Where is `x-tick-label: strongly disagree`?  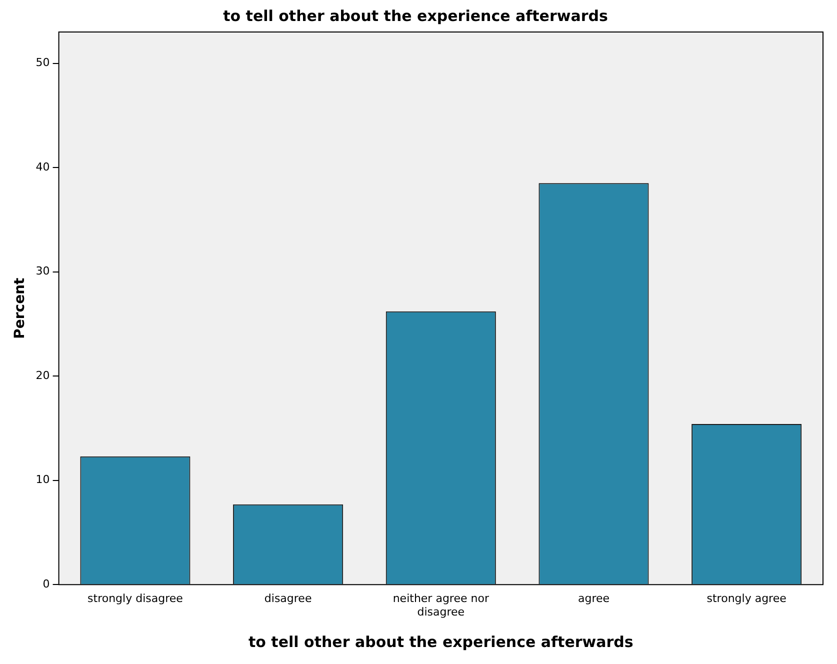 x-tick-label: strongly disagree is located at coordinates (136, 599).